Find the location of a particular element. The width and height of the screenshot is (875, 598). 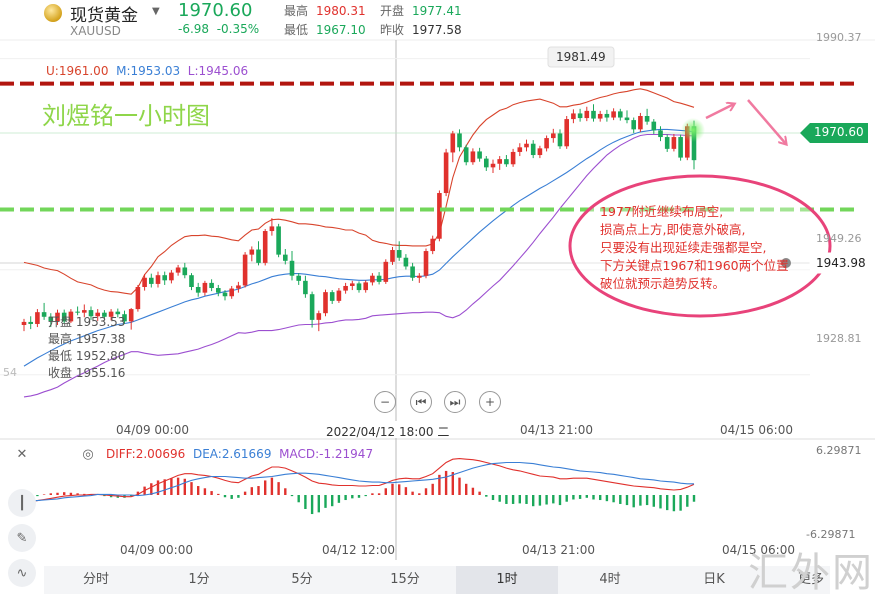

watermark: 汇外网 is located at coordinates (811, 573).